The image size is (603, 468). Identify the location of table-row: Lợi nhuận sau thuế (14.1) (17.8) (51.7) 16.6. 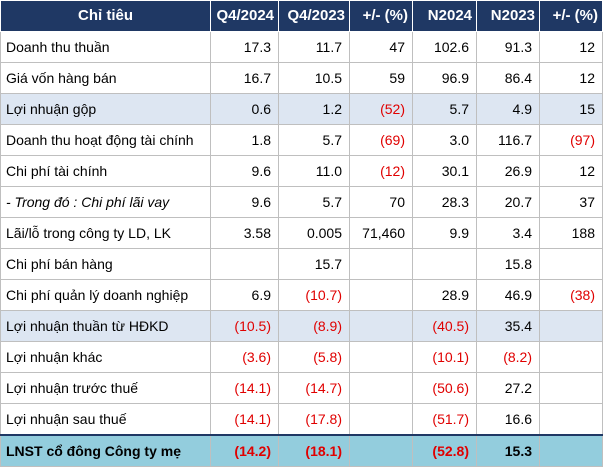
(301, 419).